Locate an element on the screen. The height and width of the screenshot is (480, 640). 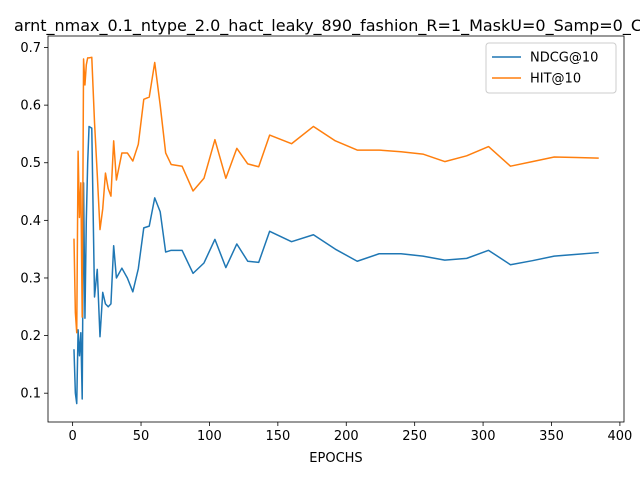
y-axis: 0.1 0.2 0.3 0.4 0.5 0.6 0.7 is located at coordinates (34, 221).